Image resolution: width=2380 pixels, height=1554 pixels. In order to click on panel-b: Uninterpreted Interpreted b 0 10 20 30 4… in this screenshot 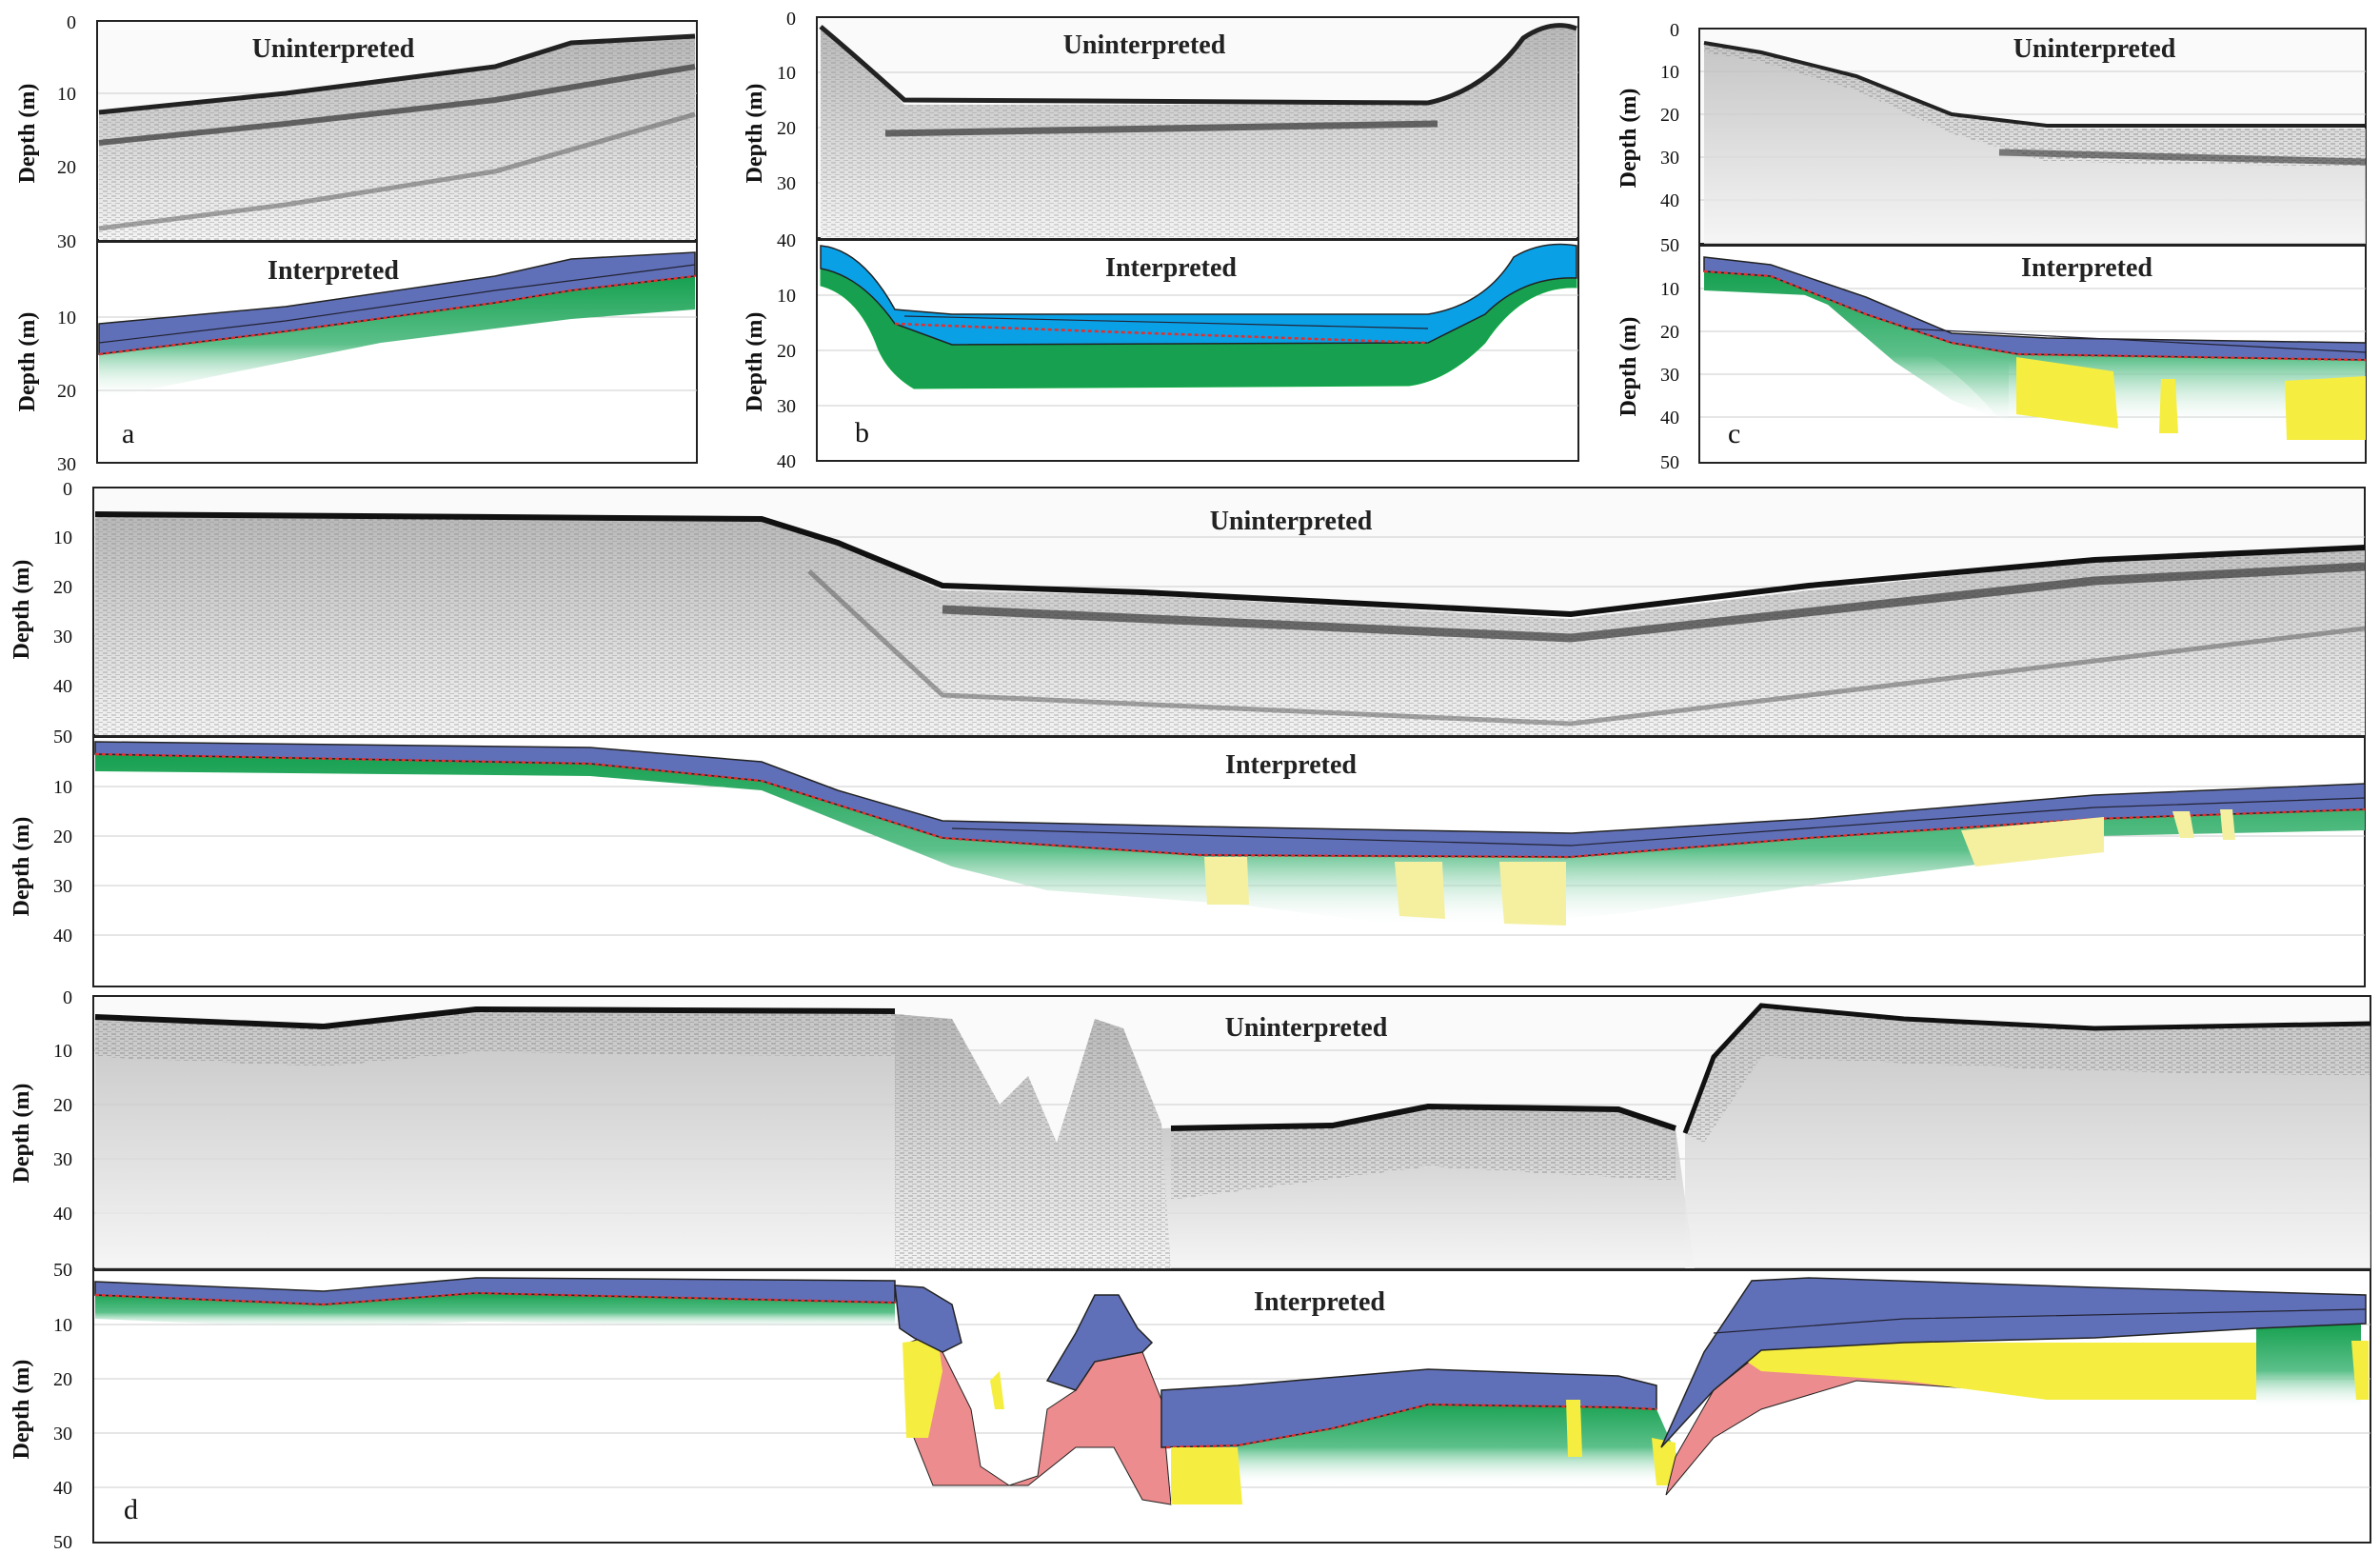, I will do `click(1161, 240)`.